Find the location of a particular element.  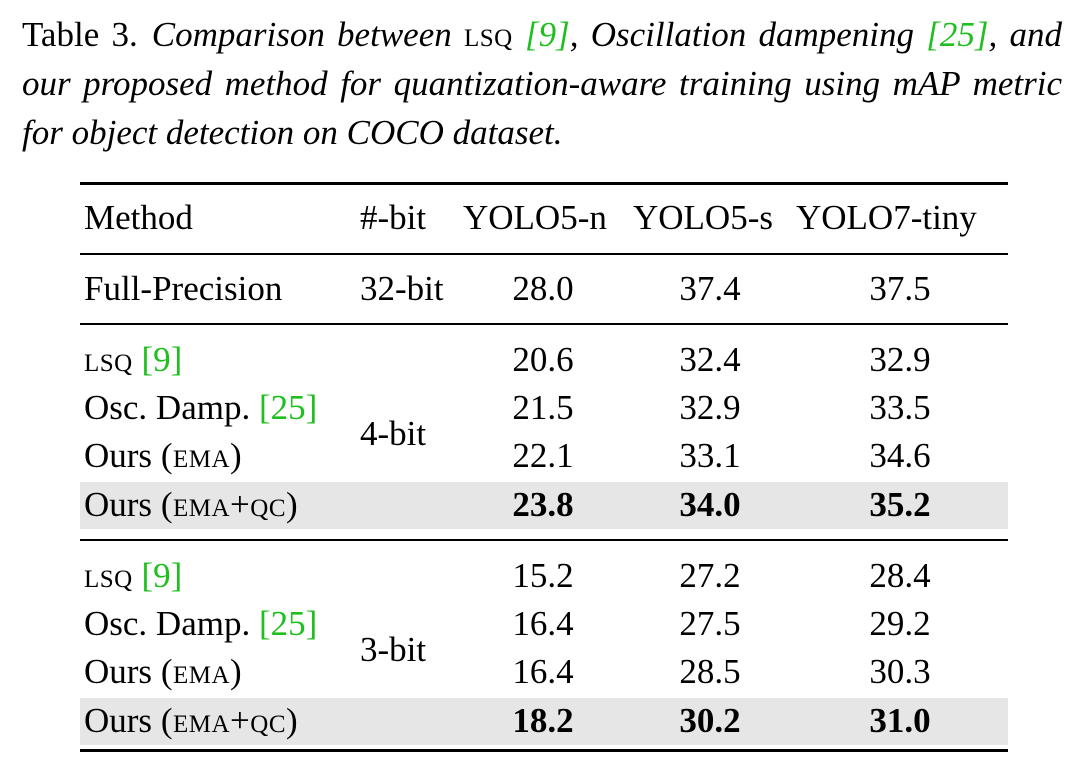

header-rule is located at coordinates (544, 254).